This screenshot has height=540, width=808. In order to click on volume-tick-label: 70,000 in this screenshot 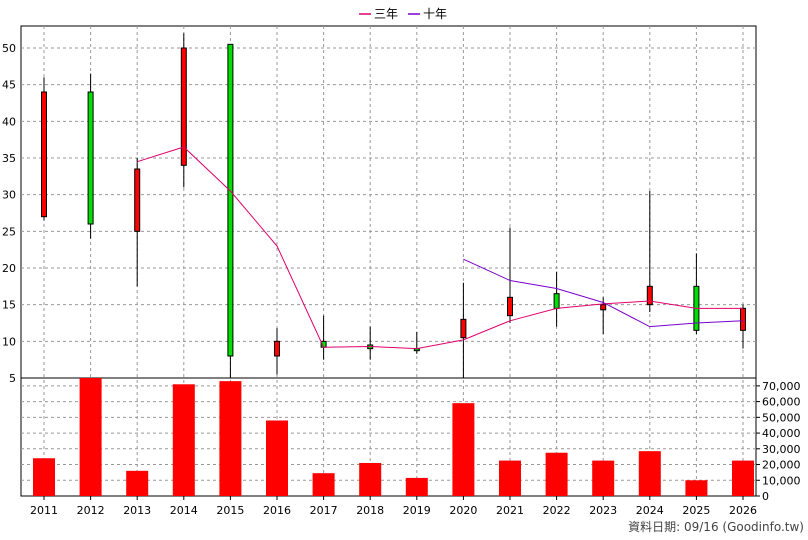, I will do `click(781, 386)`.